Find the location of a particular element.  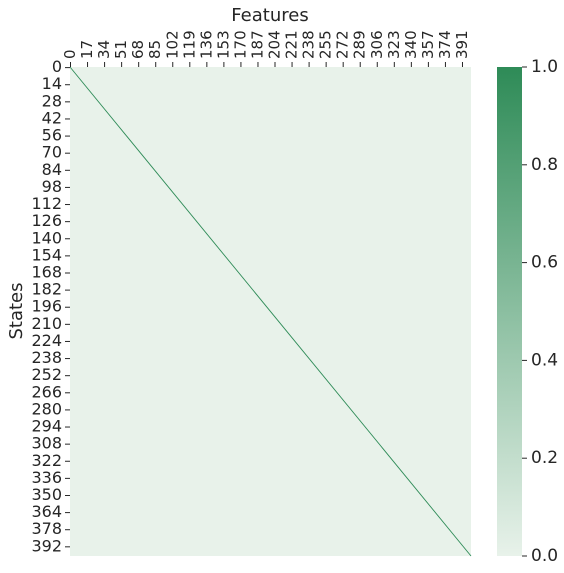

x-tick-label: 102 is located at coordinates (172, 44).